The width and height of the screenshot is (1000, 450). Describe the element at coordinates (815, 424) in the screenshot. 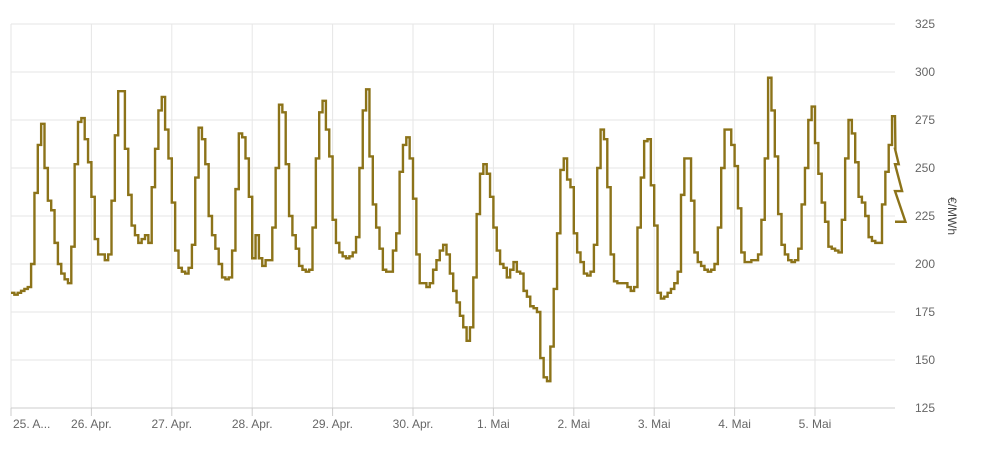

I see `x-tick-label: 5. Mai` at that location.